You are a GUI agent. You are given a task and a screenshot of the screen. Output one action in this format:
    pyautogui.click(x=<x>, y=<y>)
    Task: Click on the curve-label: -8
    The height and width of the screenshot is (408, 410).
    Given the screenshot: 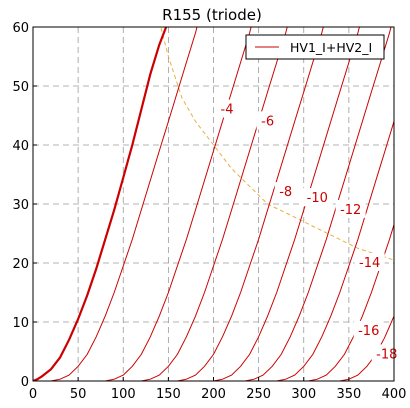 What is the action you would take?
    pyautogui.click(x=285, y=192)
    